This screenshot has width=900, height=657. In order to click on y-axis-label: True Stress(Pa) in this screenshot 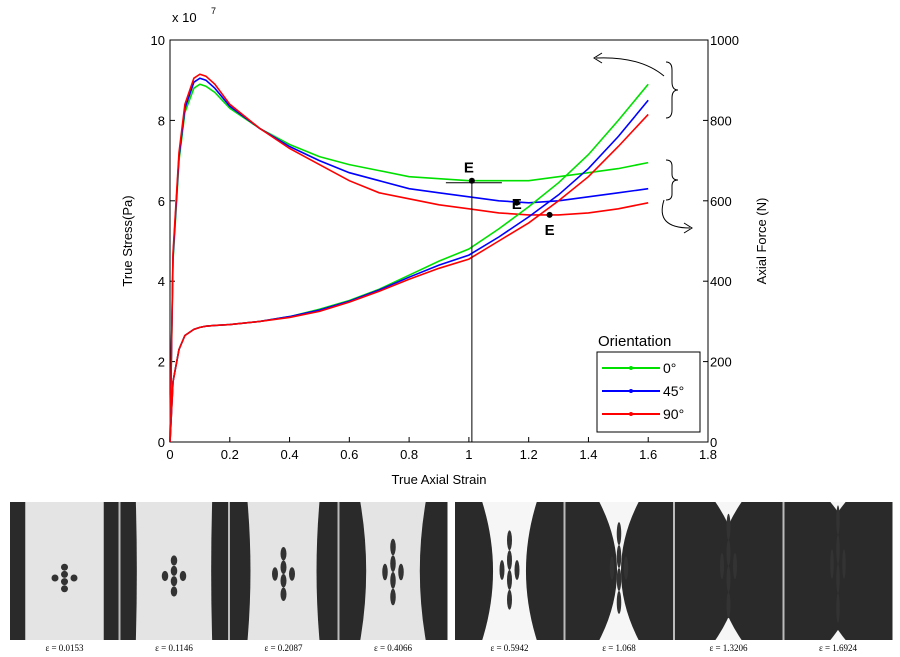, I will do `click(127, 240)`.